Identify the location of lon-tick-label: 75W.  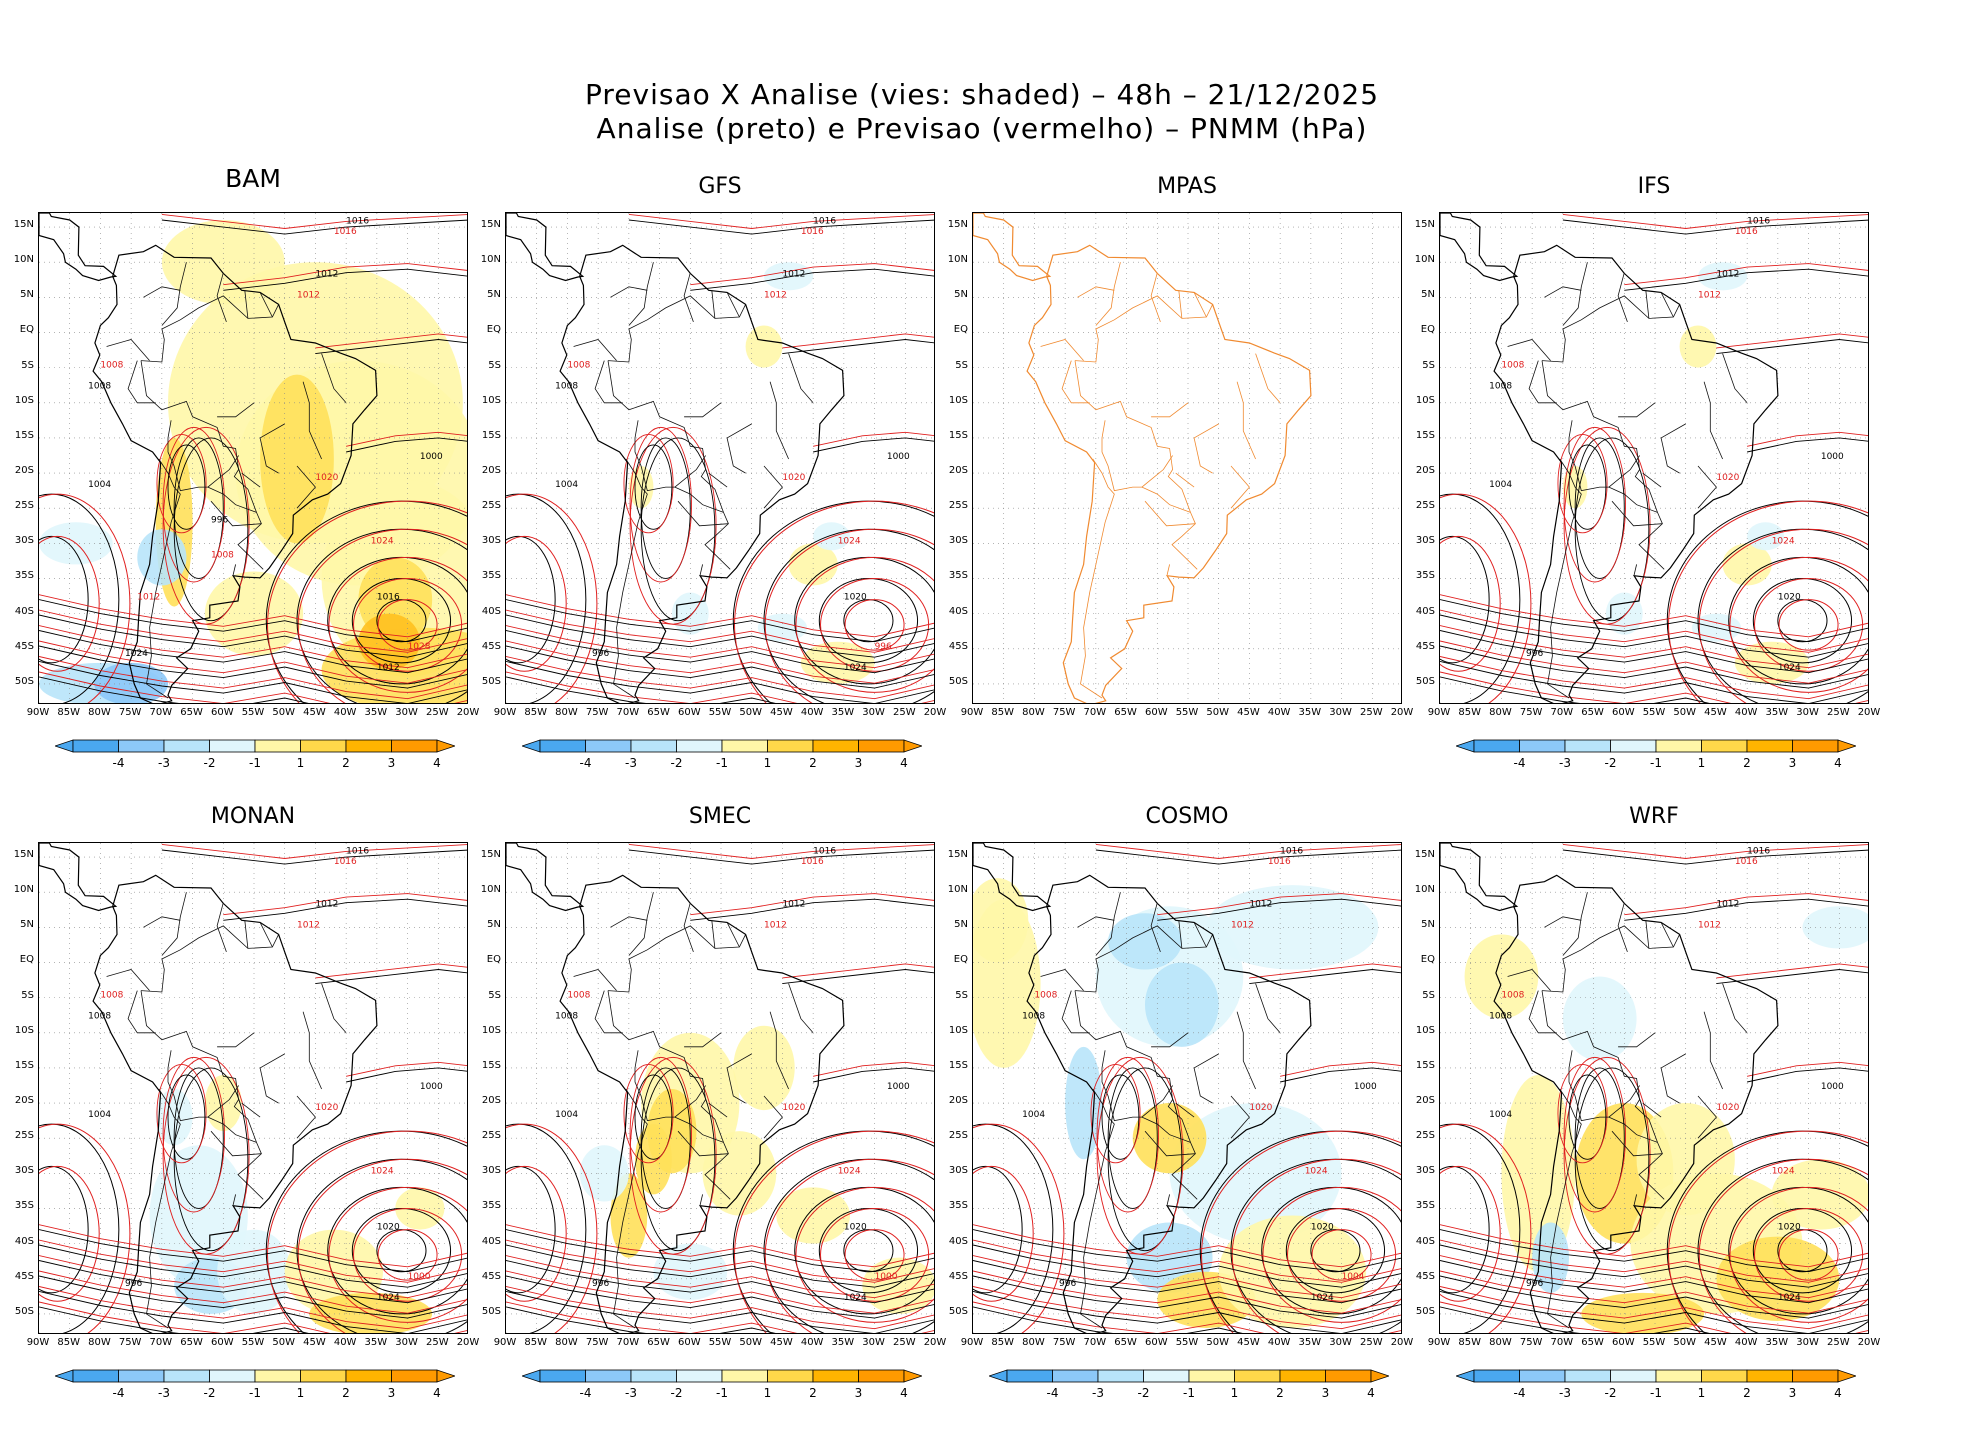
(130, 712).